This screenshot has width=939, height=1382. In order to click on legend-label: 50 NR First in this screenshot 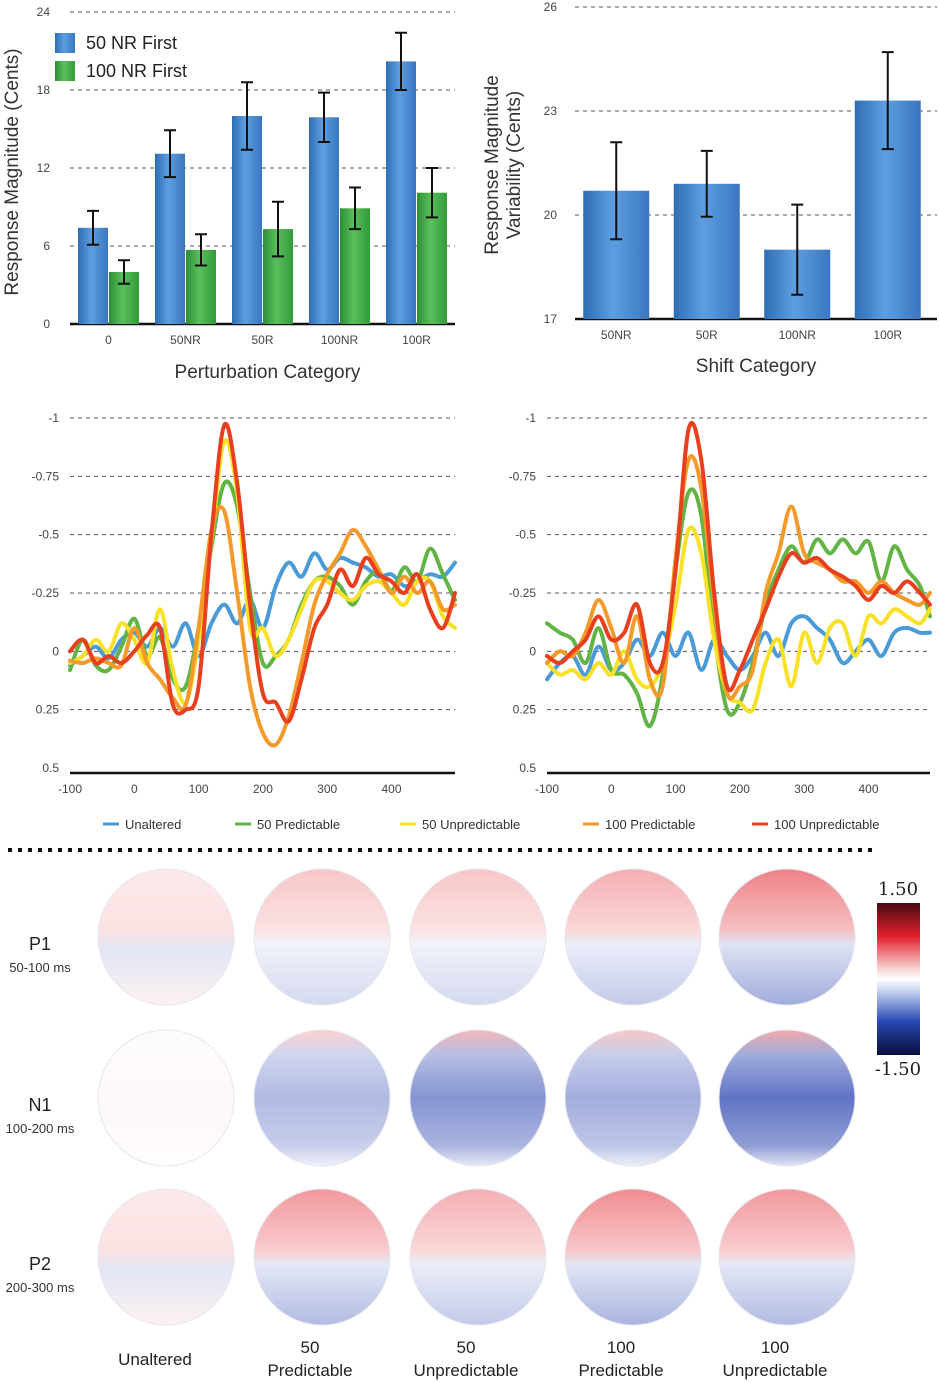, I will do `click(131, 43)`.